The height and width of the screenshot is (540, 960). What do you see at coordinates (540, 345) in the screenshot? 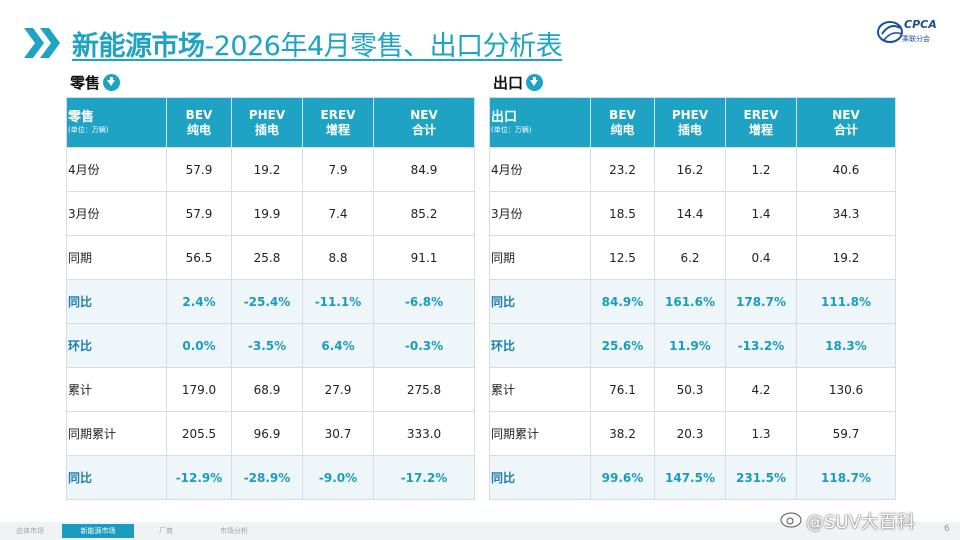
I see `row-label: 环比` at bounding box center [540, 345].